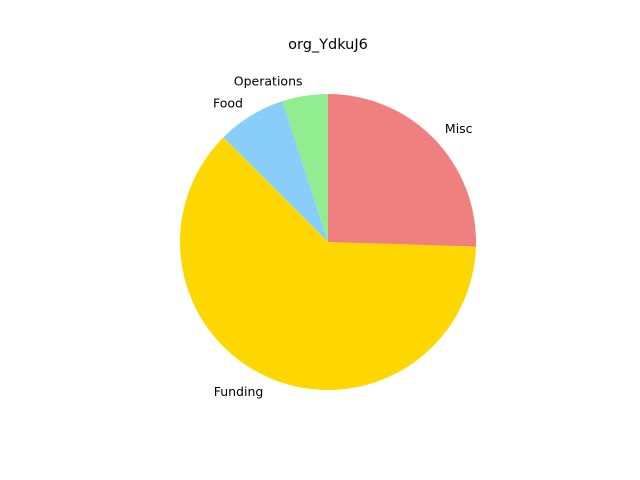 The height and width of the screenshot is (480, 640). I want to click on pie-label-funding: Funding, so click(239, 391).